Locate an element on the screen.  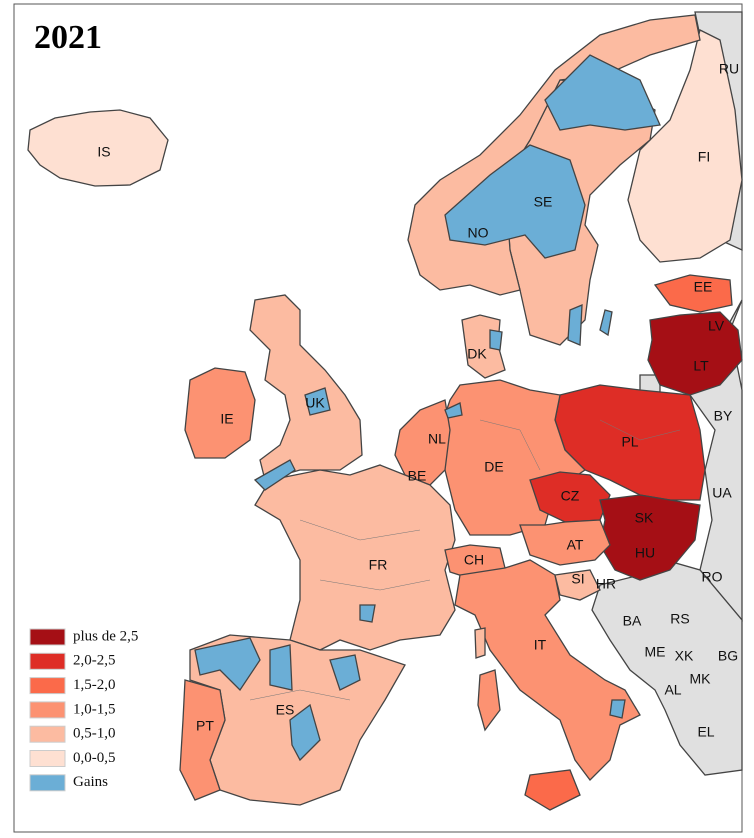
label-is: IS is located at coordinates (103, 152).